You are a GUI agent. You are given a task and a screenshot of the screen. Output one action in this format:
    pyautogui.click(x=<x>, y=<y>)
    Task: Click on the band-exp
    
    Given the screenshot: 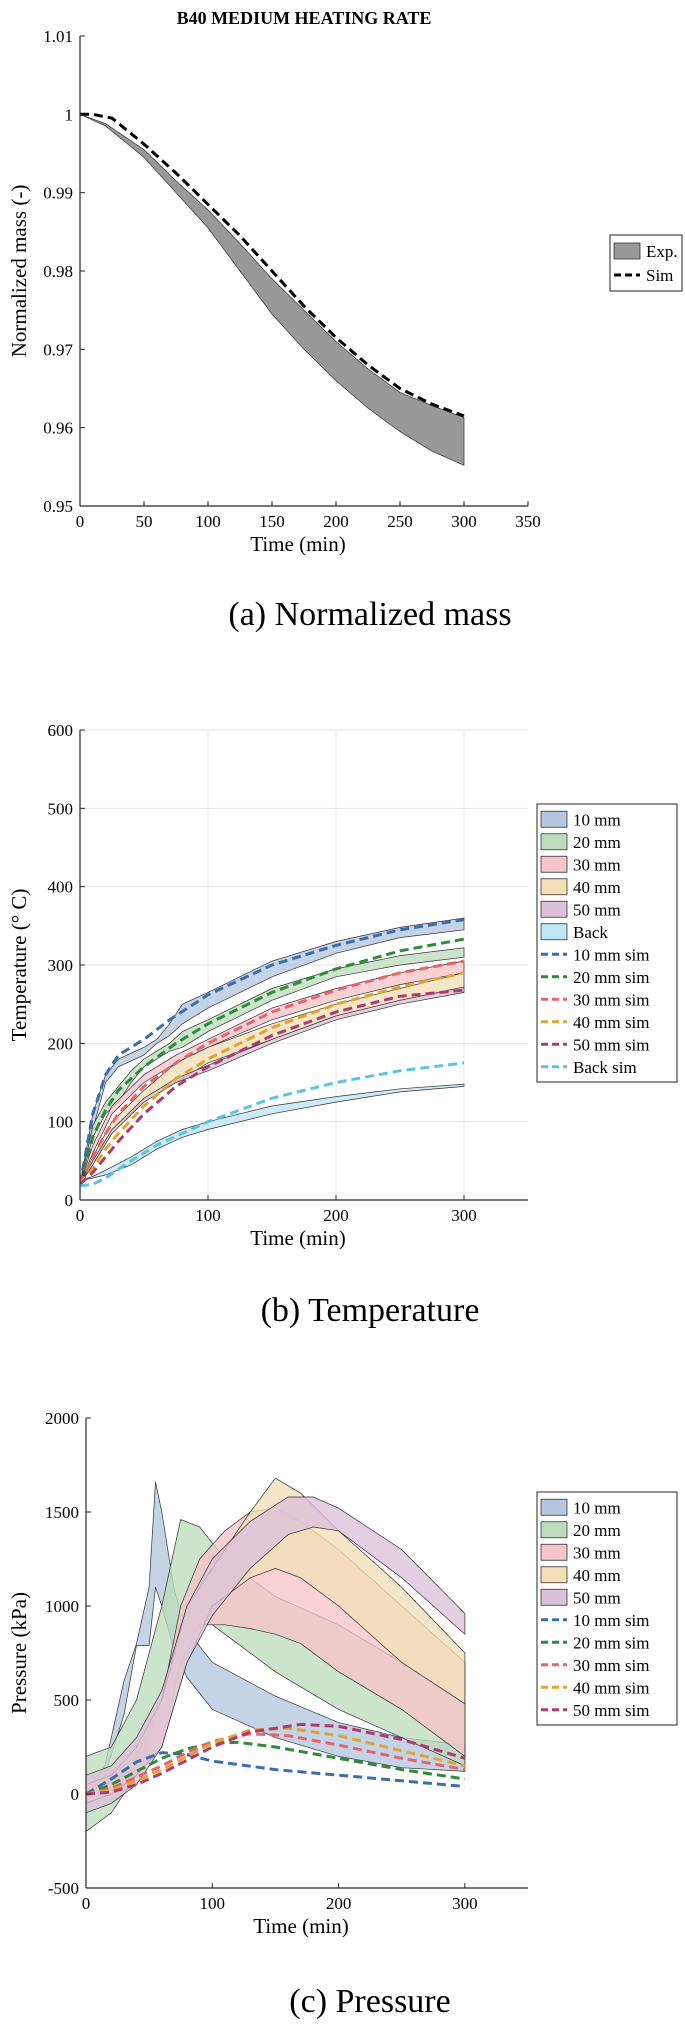 What is the action you would take?
    pyautogui.click(x=272, y=289)
    